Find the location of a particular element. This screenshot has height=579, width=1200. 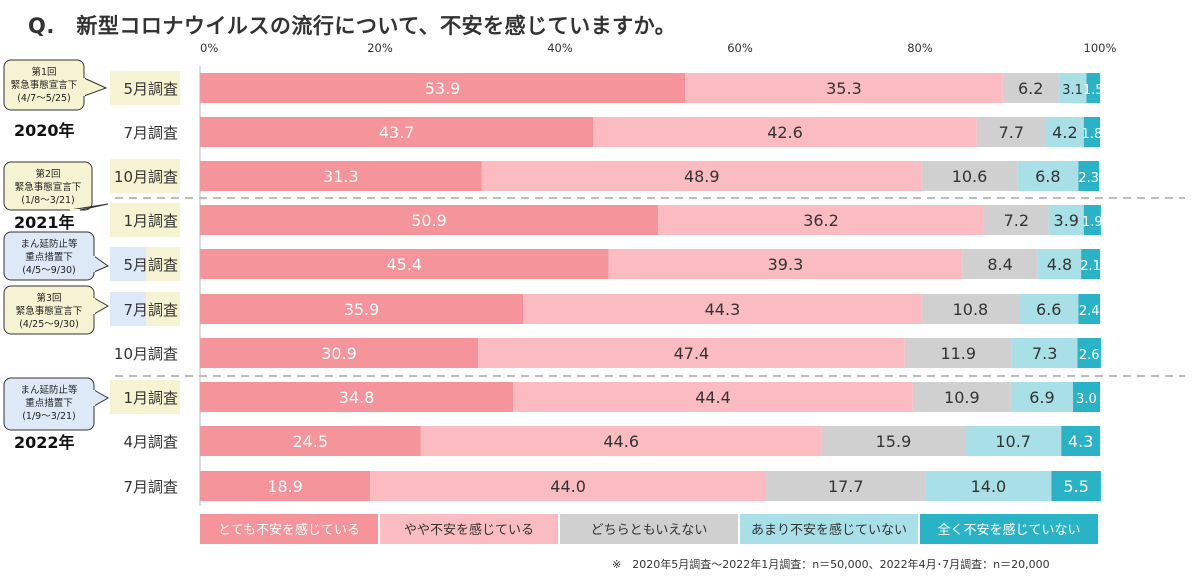

x-tick-label: 0% is located at coordinates (209, 48).